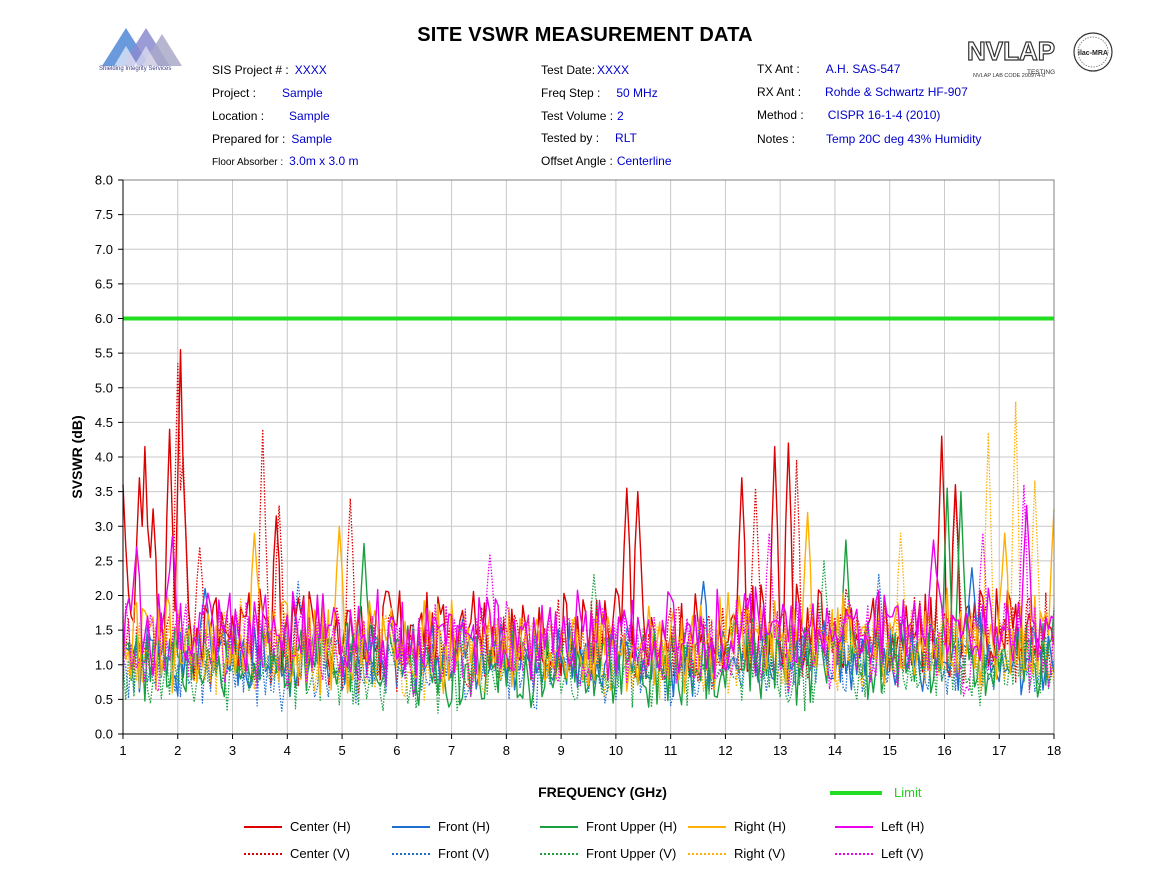  I want to click on x-tick-label: 1, so click(122, 750).